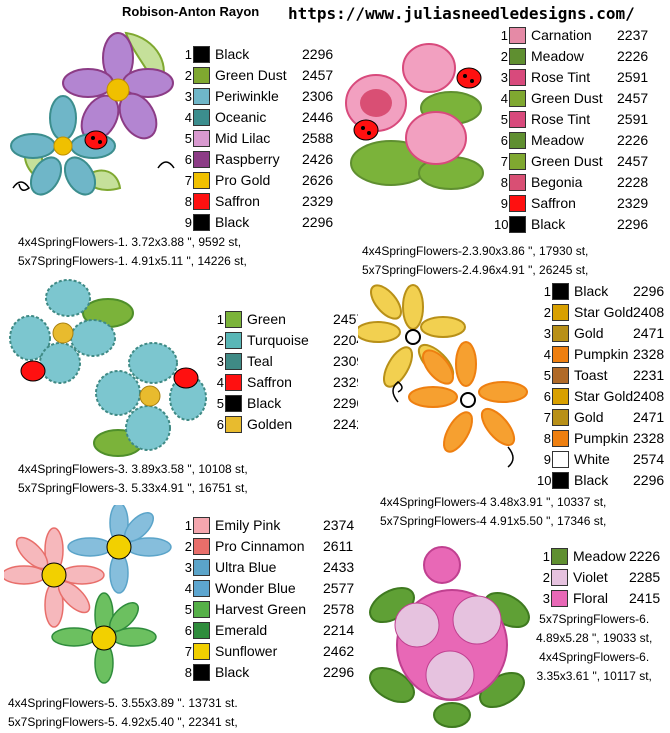 The width and height of the screenshot is (670, 733). I want to click on thread-name: Toast, so click(591, 375).